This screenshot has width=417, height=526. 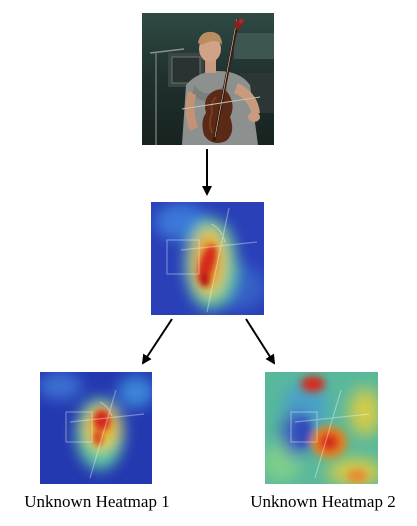 I want to click on source-photo, so click(x=208, y=79).